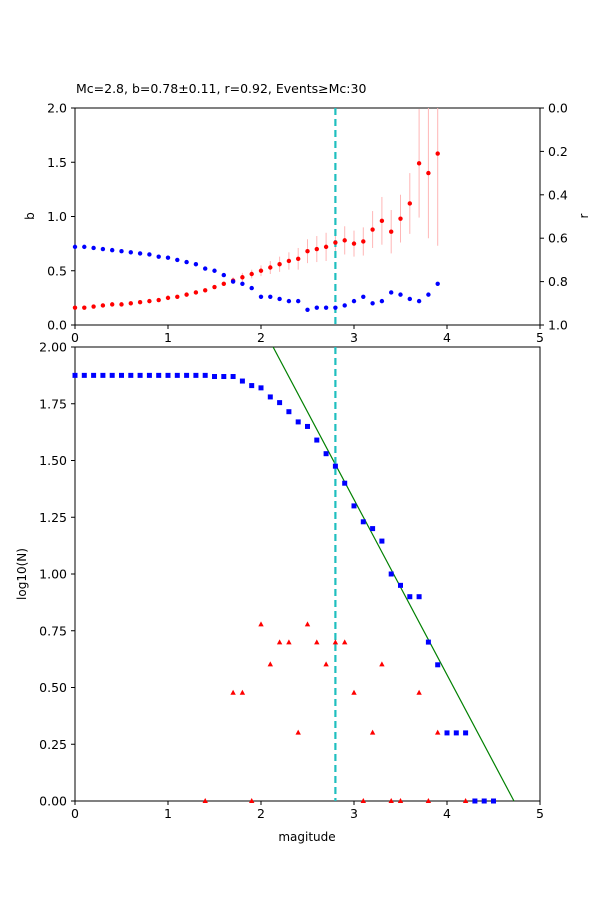 The width and height of the screenshot is (600, 904). What do you see at coordinates (256, 216) in the screenshot?
I see `top-plot-content` at bounding box center [256, 216].